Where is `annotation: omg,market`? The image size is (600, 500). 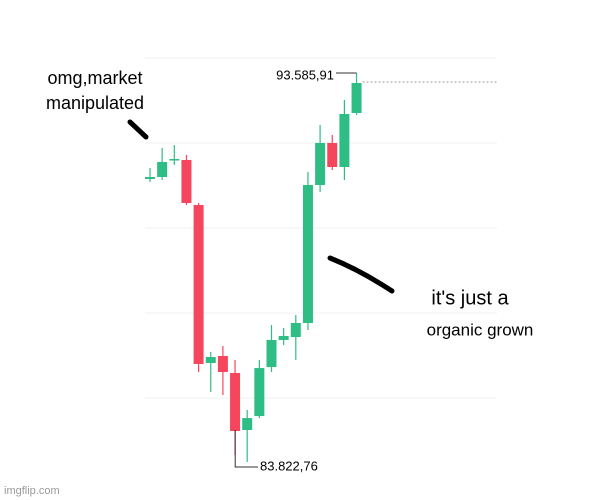
annotation: omg,market is located at coordinates (94, 78).